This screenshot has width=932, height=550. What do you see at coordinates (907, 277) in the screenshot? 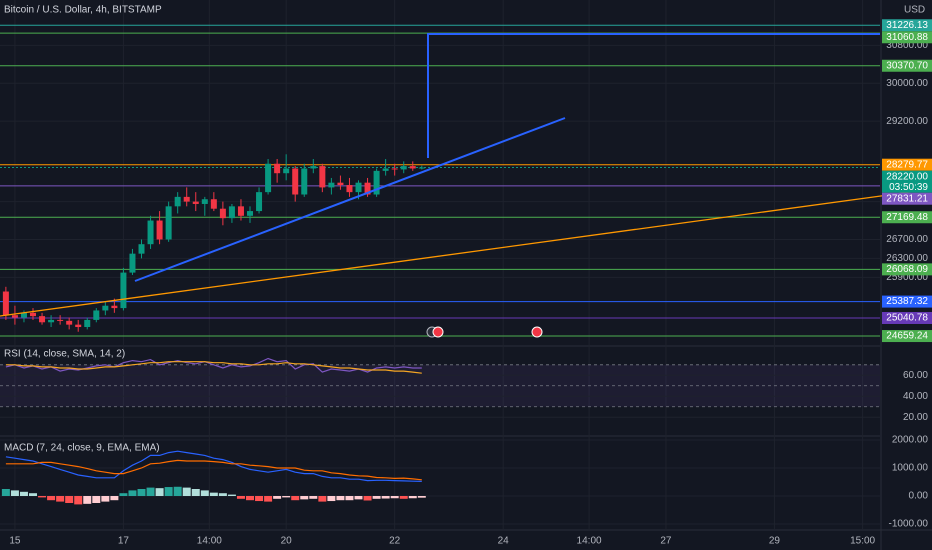
I see `y-tick-label: 25900.00` at bounding box center [907, 277].